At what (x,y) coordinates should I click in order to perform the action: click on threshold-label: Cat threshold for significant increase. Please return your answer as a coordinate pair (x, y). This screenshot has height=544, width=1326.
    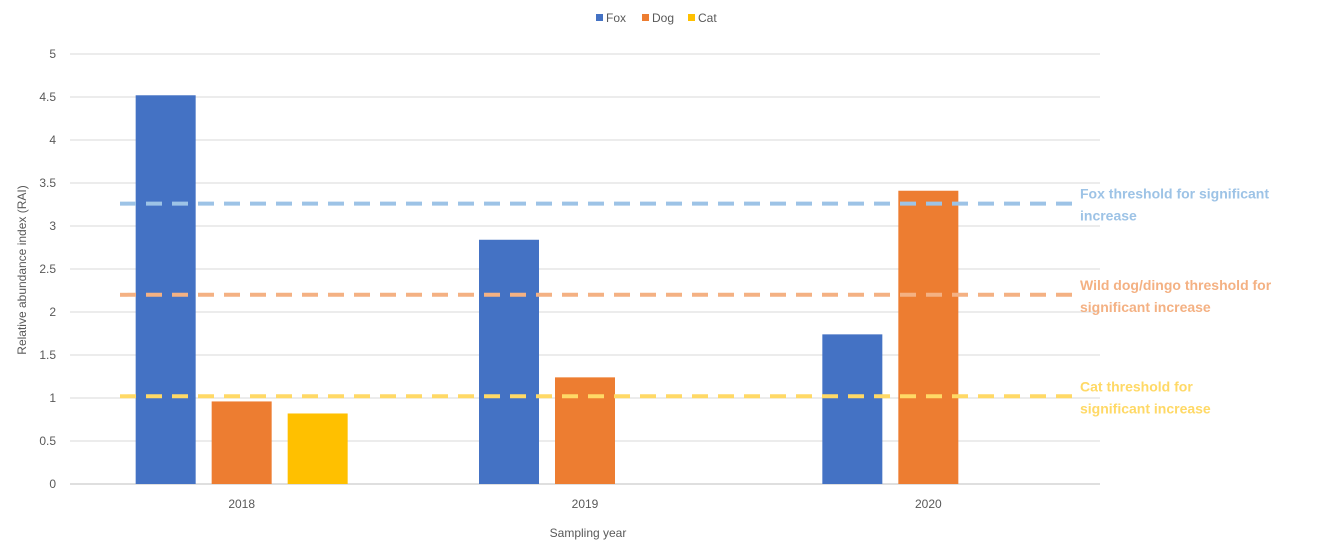
    Looking at the image, I should click on (1145, 397).